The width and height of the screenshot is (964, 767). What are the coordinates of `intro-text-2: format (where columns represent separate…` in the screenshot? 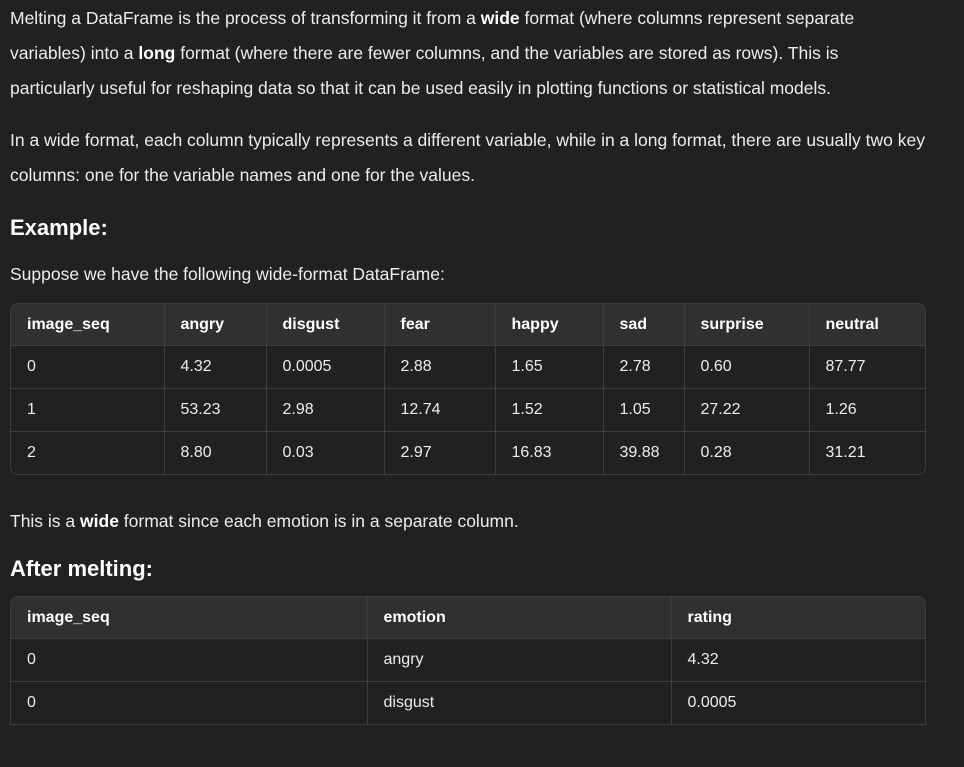 It's located at (432, 35).